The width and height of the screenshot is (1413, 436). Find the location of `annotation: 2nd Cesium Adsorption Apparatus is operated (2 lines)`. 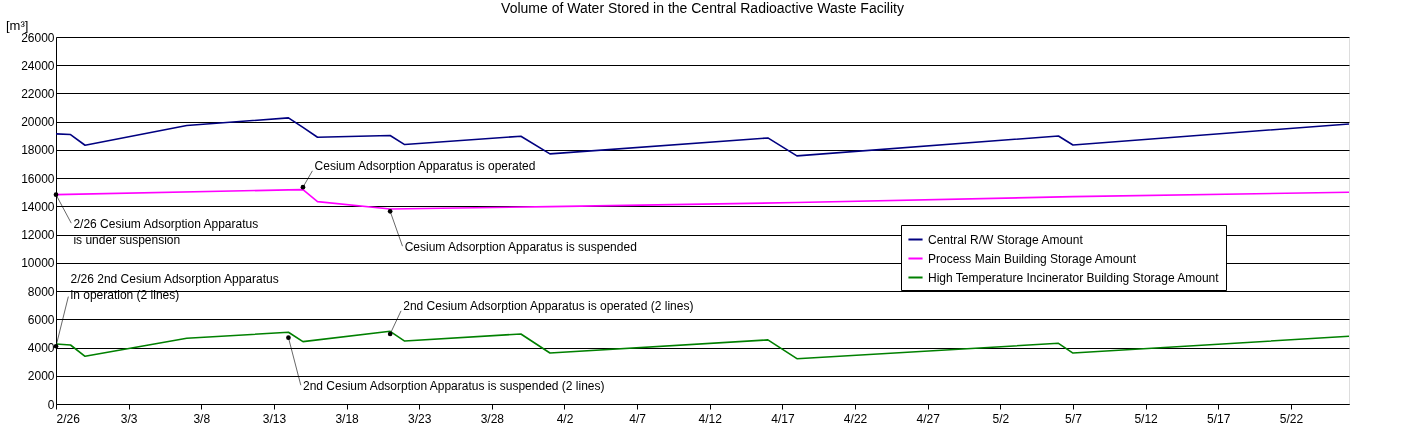

annotation: 2nd Cesium Adsorption Apparatus is operated (2 lines) is located at coordinates (548, 305).